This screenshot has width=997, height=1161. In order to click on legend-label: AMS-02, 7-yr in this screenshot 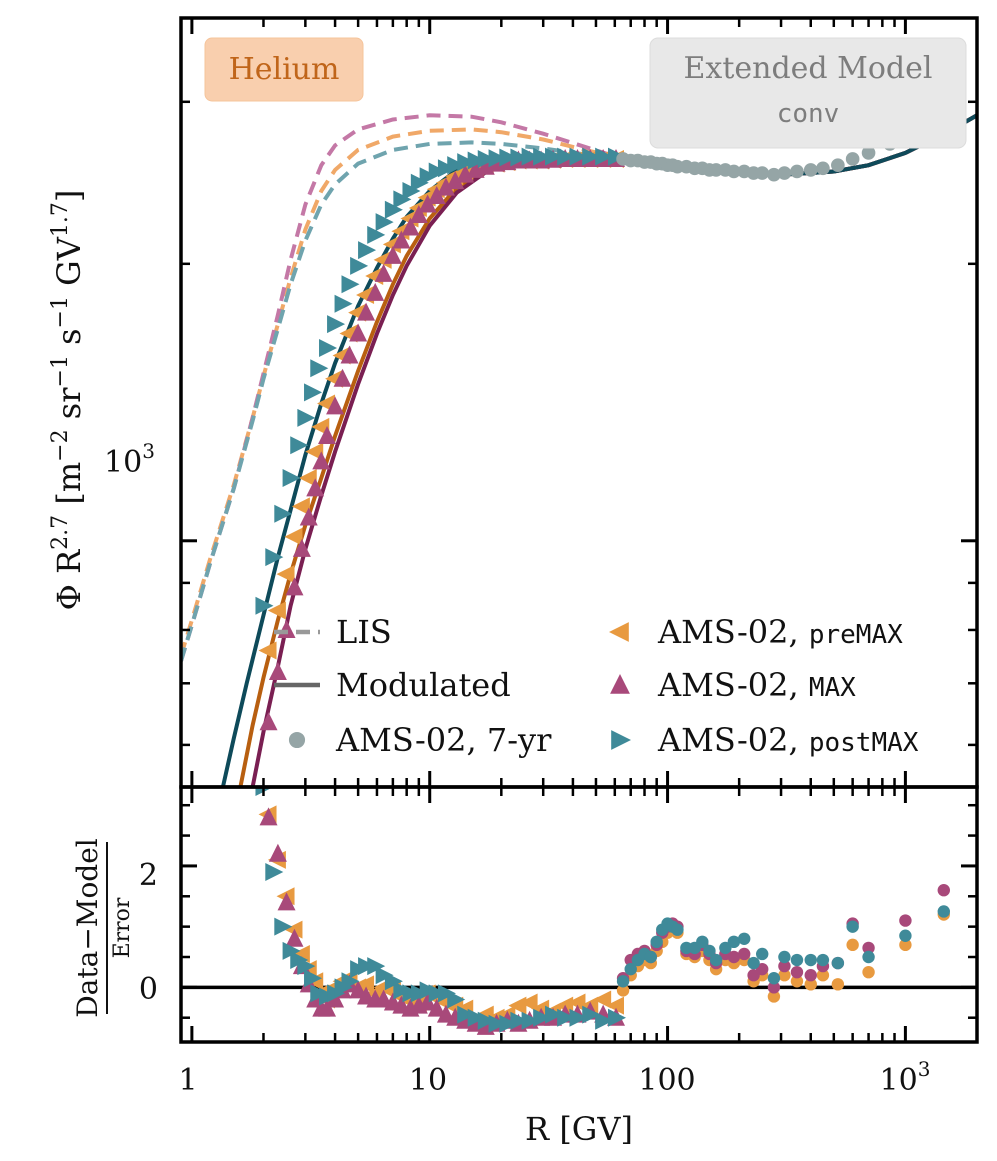, I will do `click(443, 740)`.